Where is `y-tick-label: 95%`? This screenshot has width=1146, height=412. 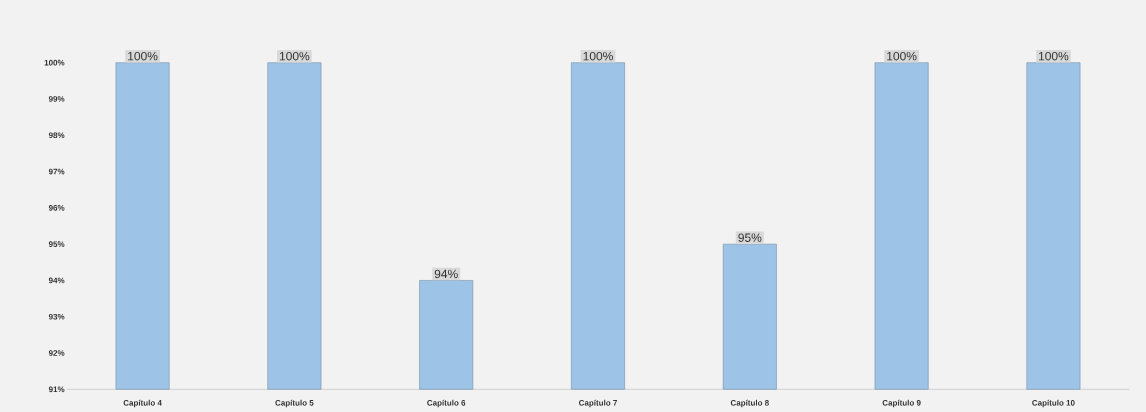
y-tick-label: 95% is located at coordinates (56, 244).